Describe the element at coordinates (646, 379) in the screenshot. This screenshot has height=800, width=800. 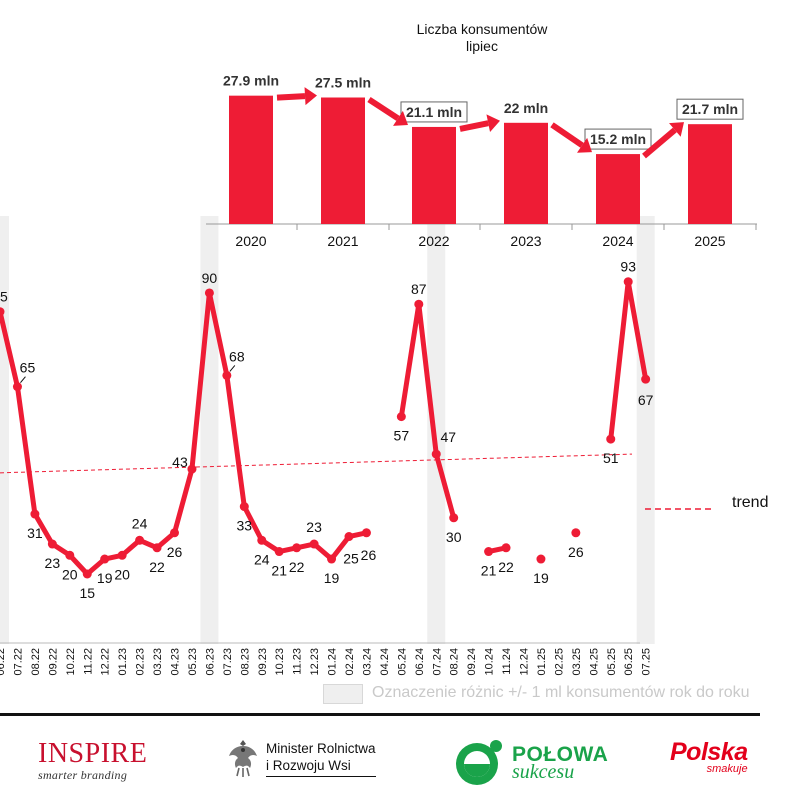
I see `data-point-07.25` at that location.